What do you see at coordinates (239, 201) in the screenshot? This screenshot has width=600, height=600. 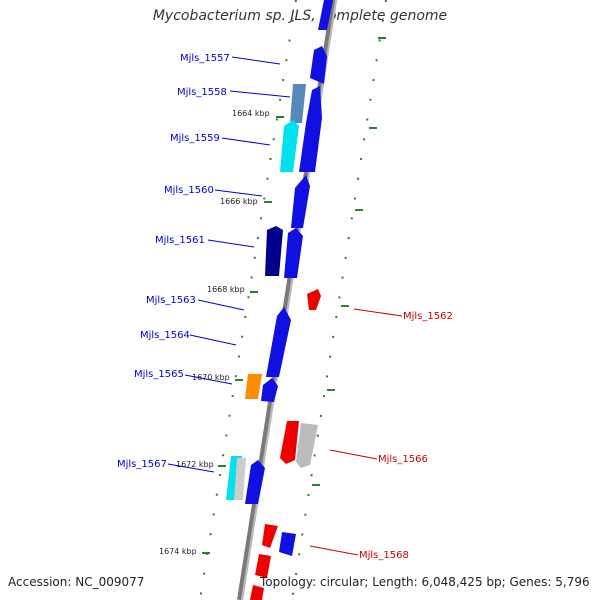 I see `kbp-label: 1666 kbp` at bounding box center [239, 201].